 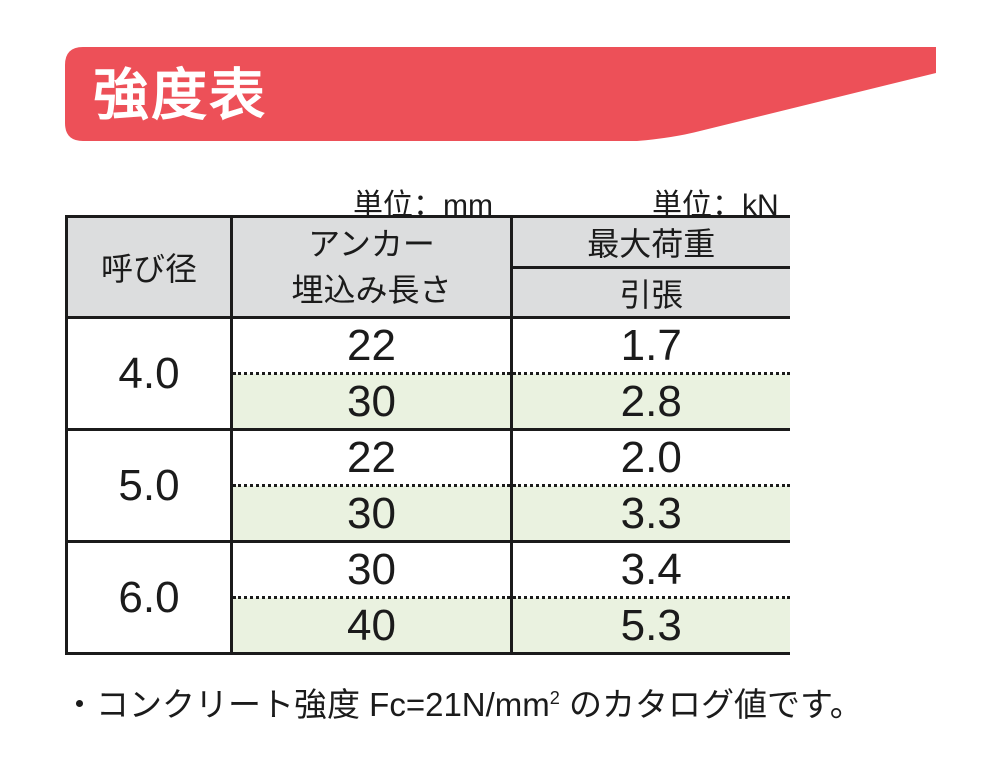 I want to click on cell-diameter: 5.0, so click(x=148, y=486).